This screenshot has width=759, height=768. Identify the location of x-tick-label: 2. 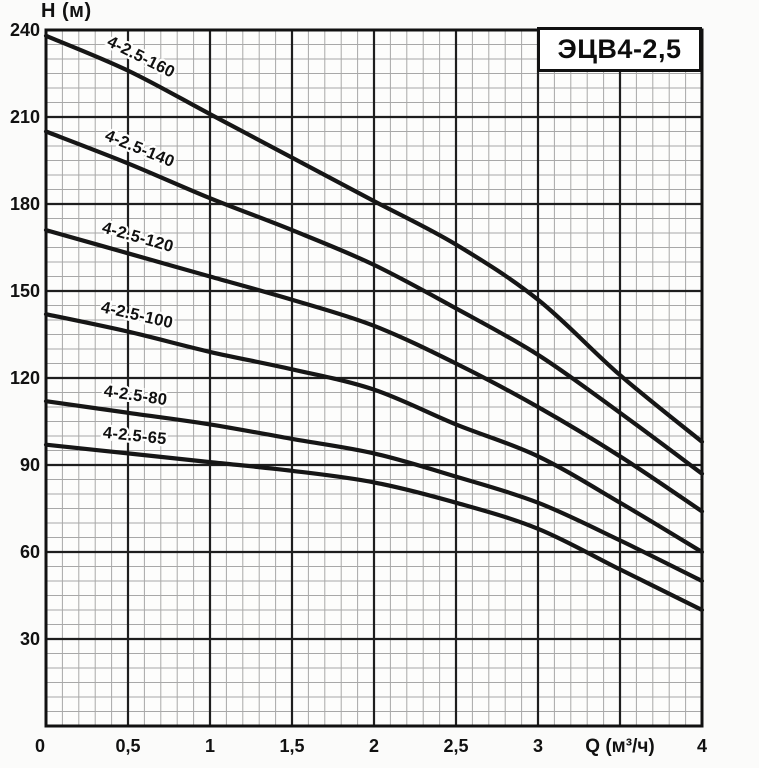
(374, 746).